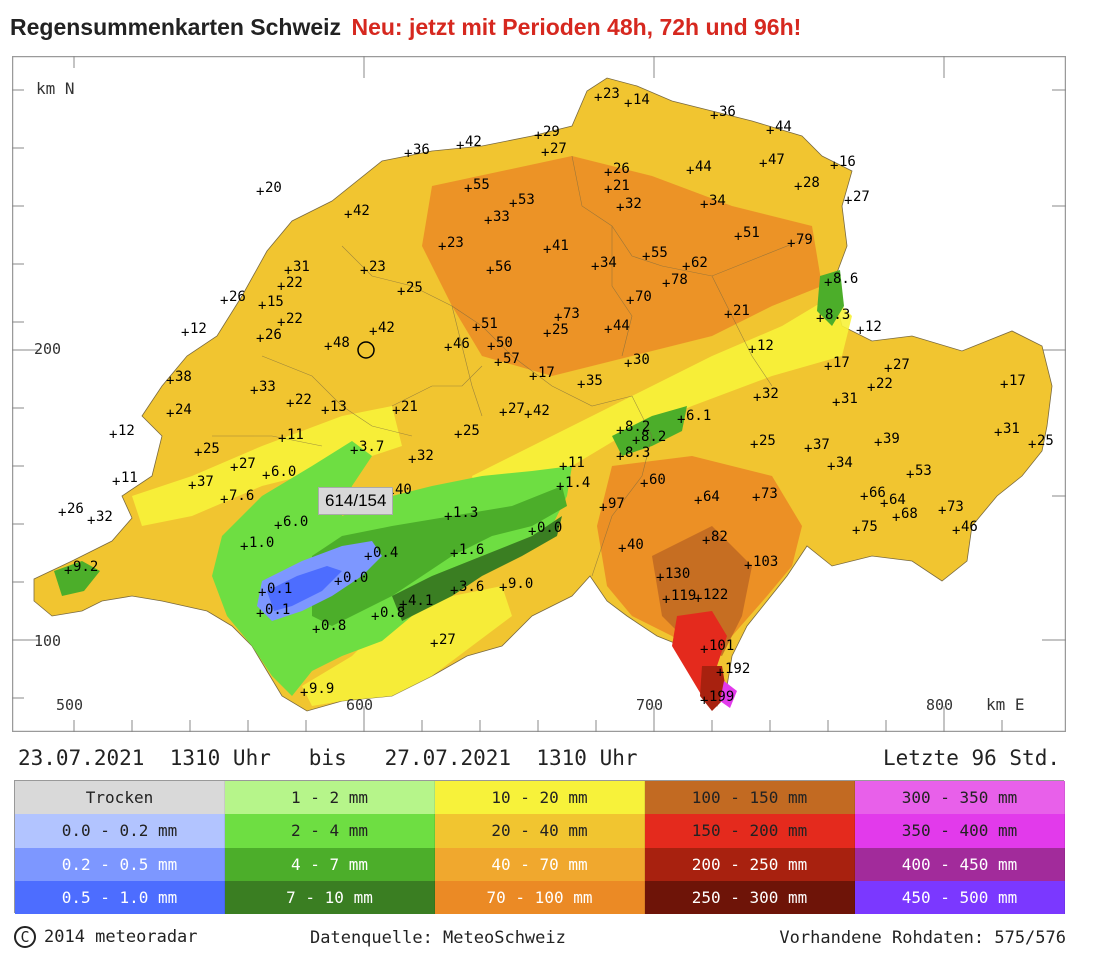  I want to click on station-value: 101, so click(721, 646).